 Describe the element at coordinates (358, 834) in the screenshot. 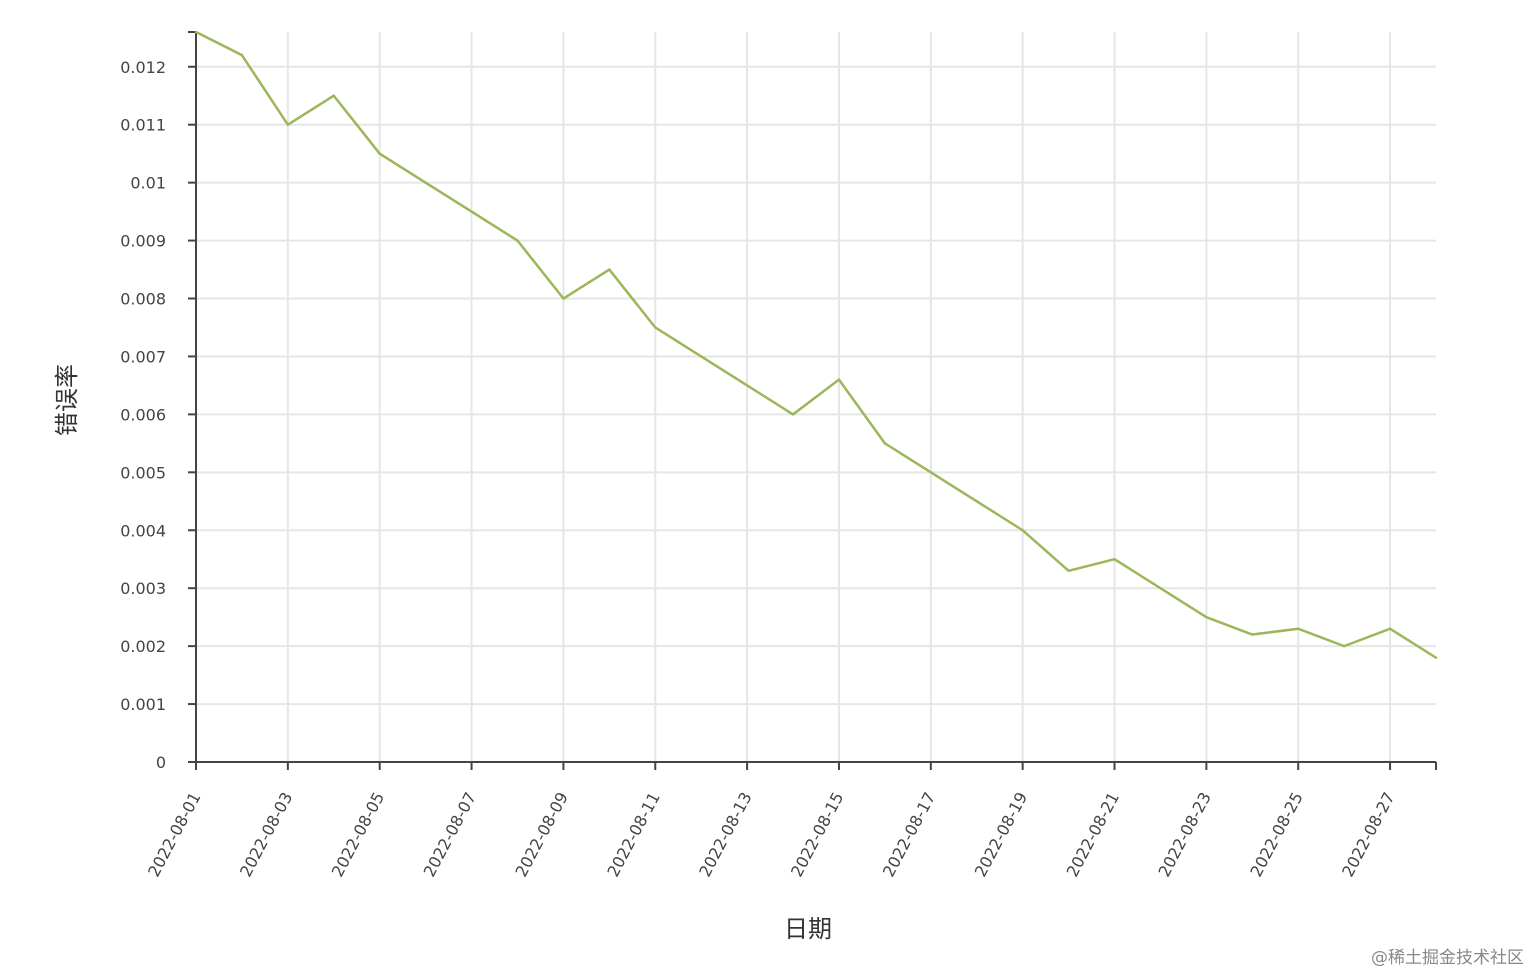

I see `x-tick-label: 2022-08-05` at that location.